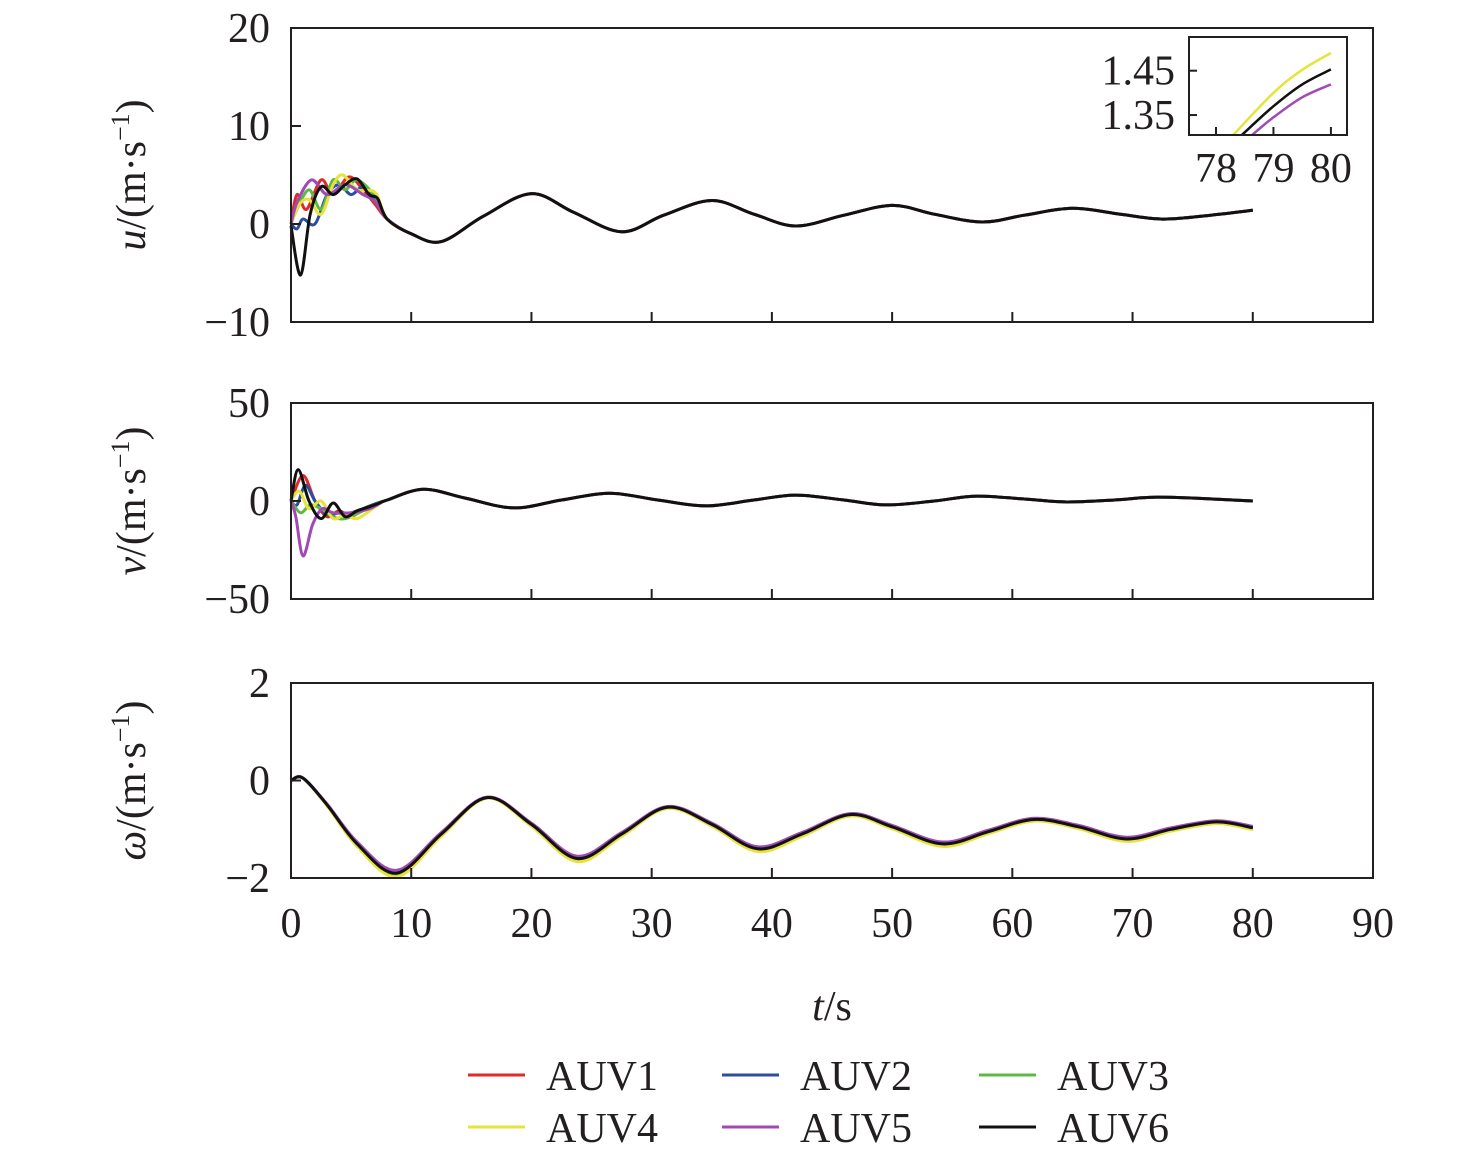 Image resolution: width=1476 pixels, height=1158 pixels. I want to click on y-tick-label: −2, so click(247, 879).